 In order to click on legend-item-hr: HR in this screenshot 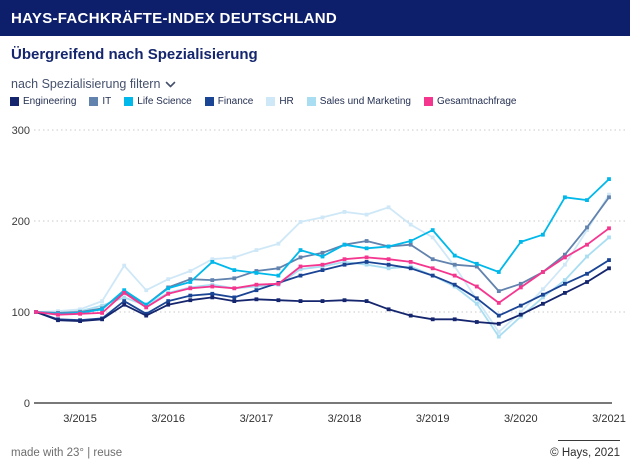, I will do `click(280, 101)`.